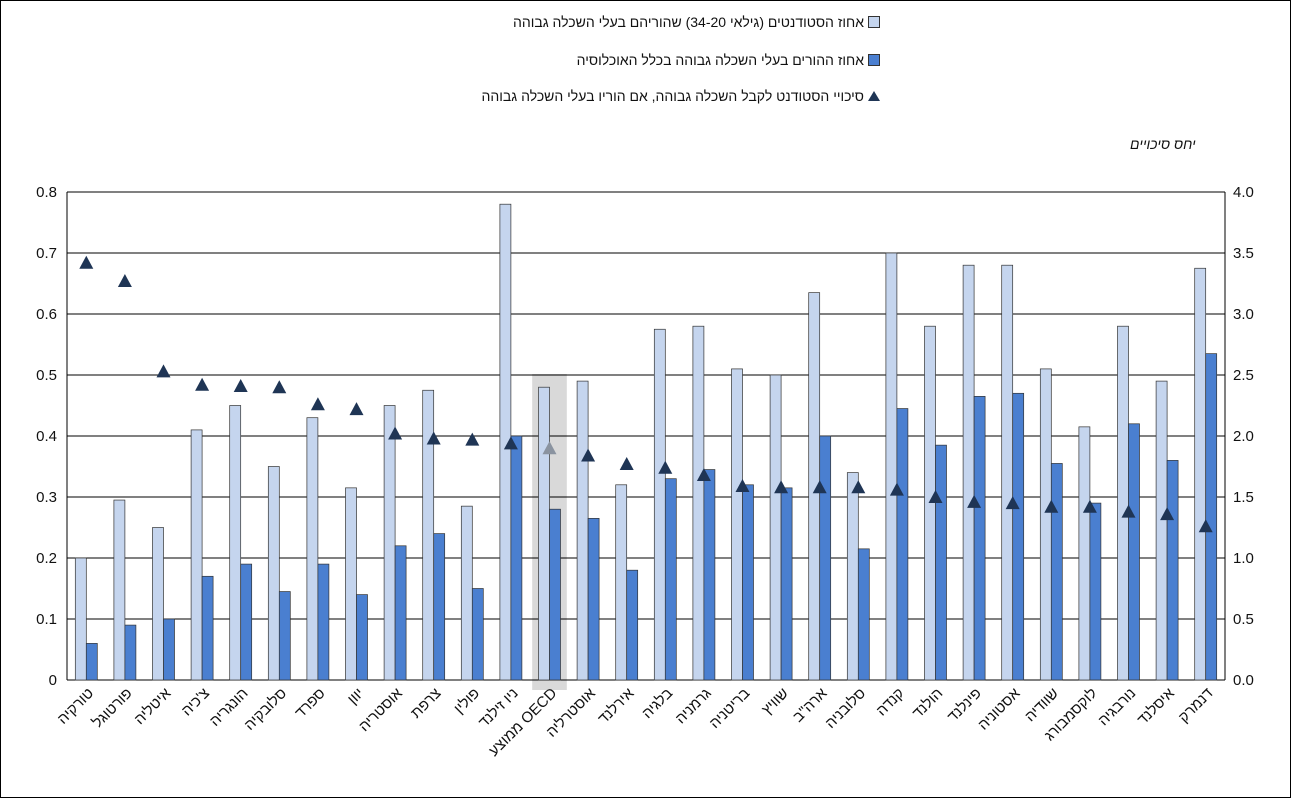 This screenshot has height=800, width=1293. What do you see at coordinates (53, 680) in the screenshot?
I see `left-tick-label: 0` at bounding box center [53, 680].